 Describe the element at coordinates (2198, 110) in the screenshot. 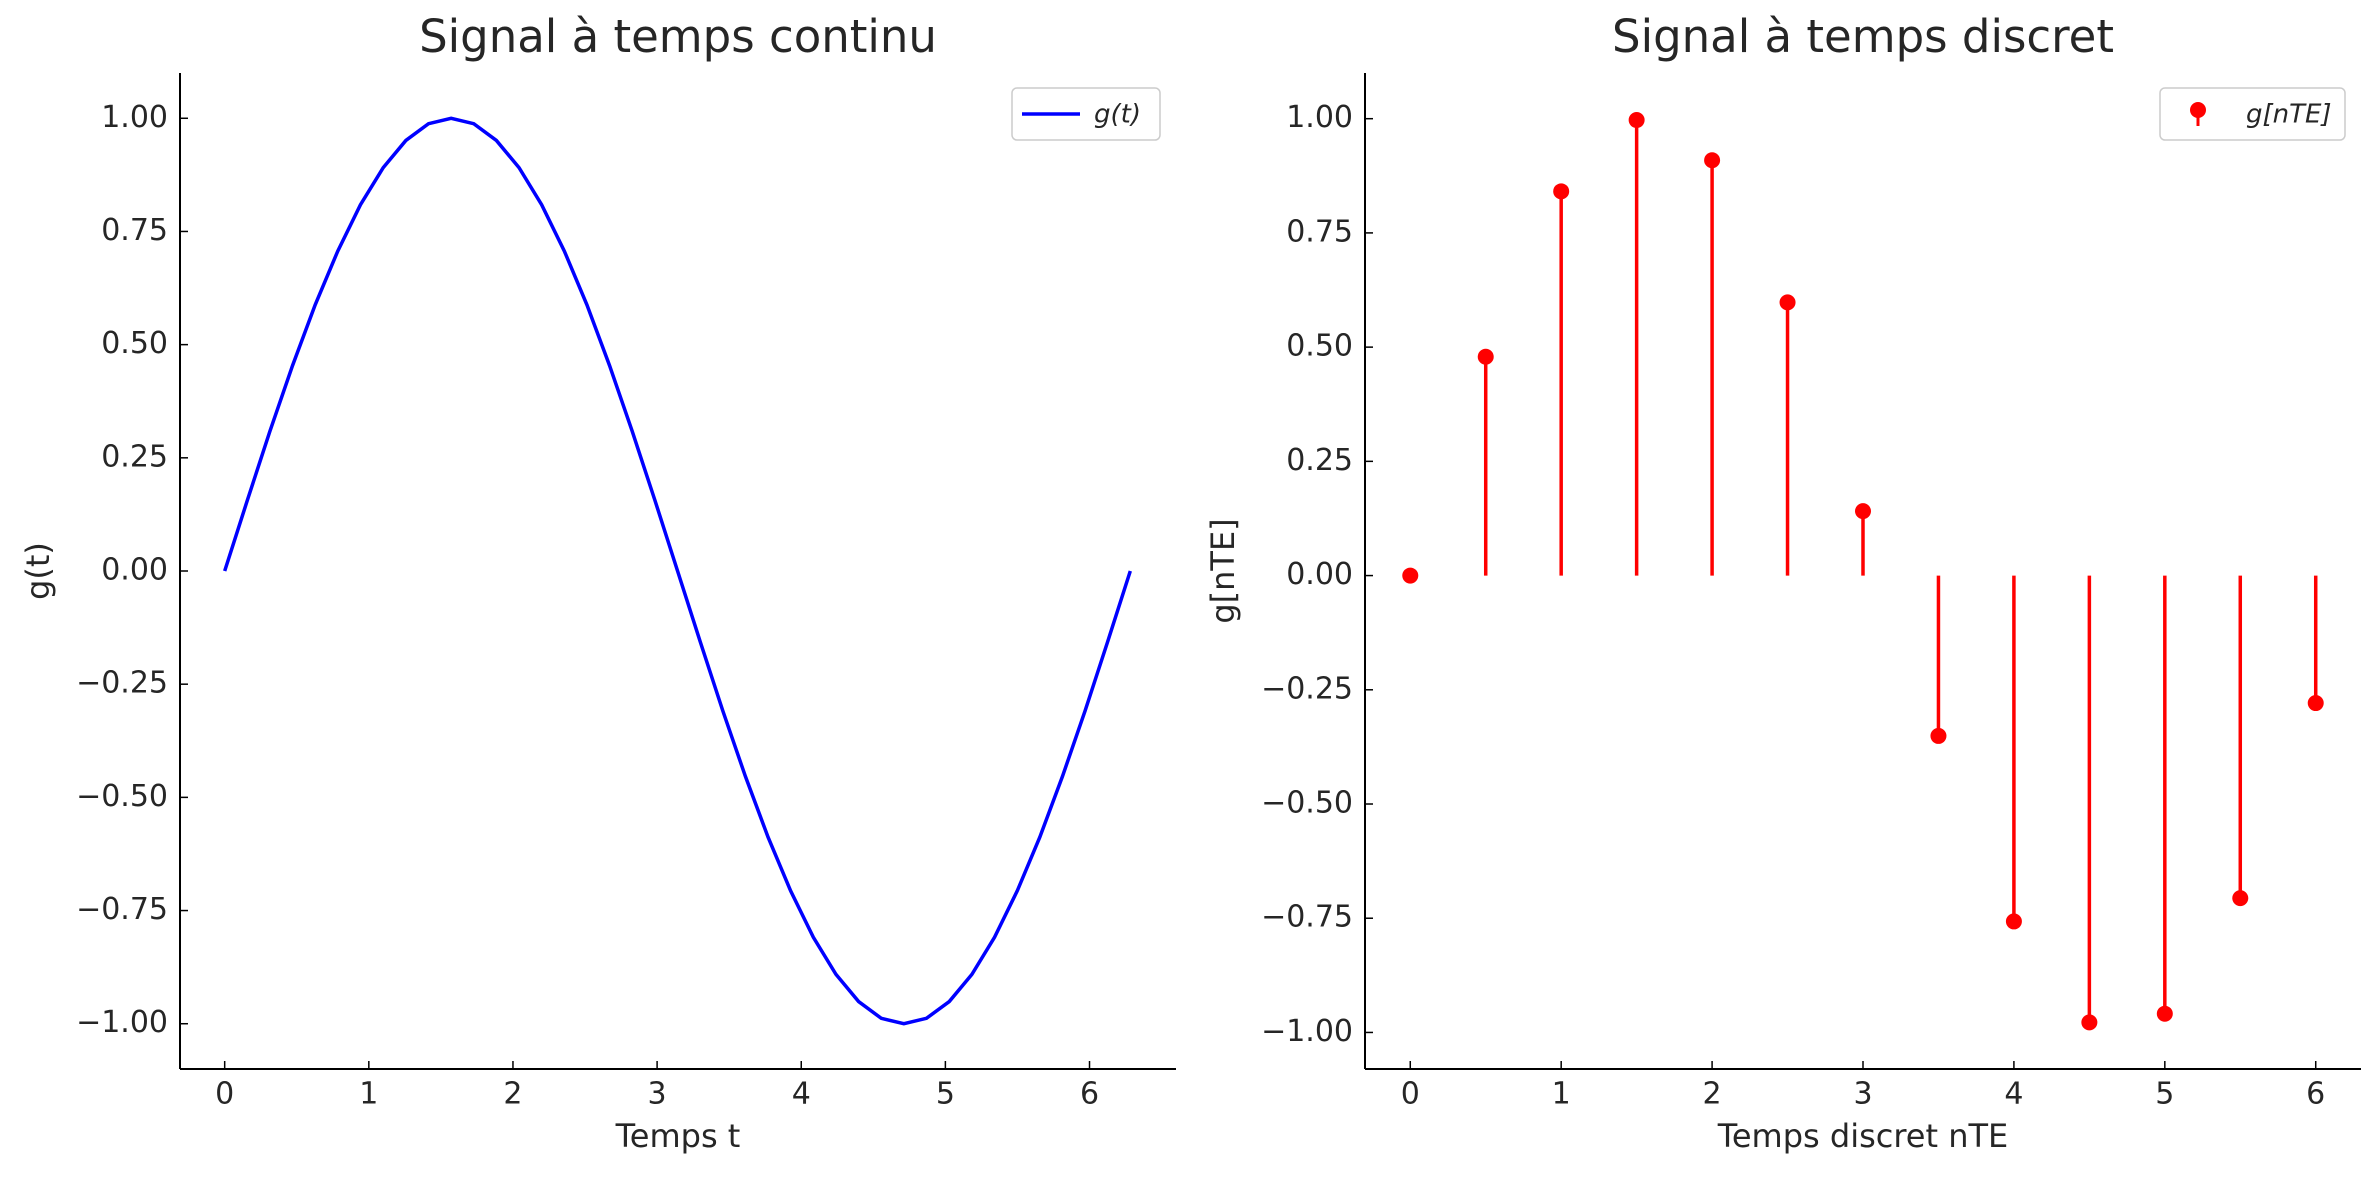

I see `legend-marker` at that location.